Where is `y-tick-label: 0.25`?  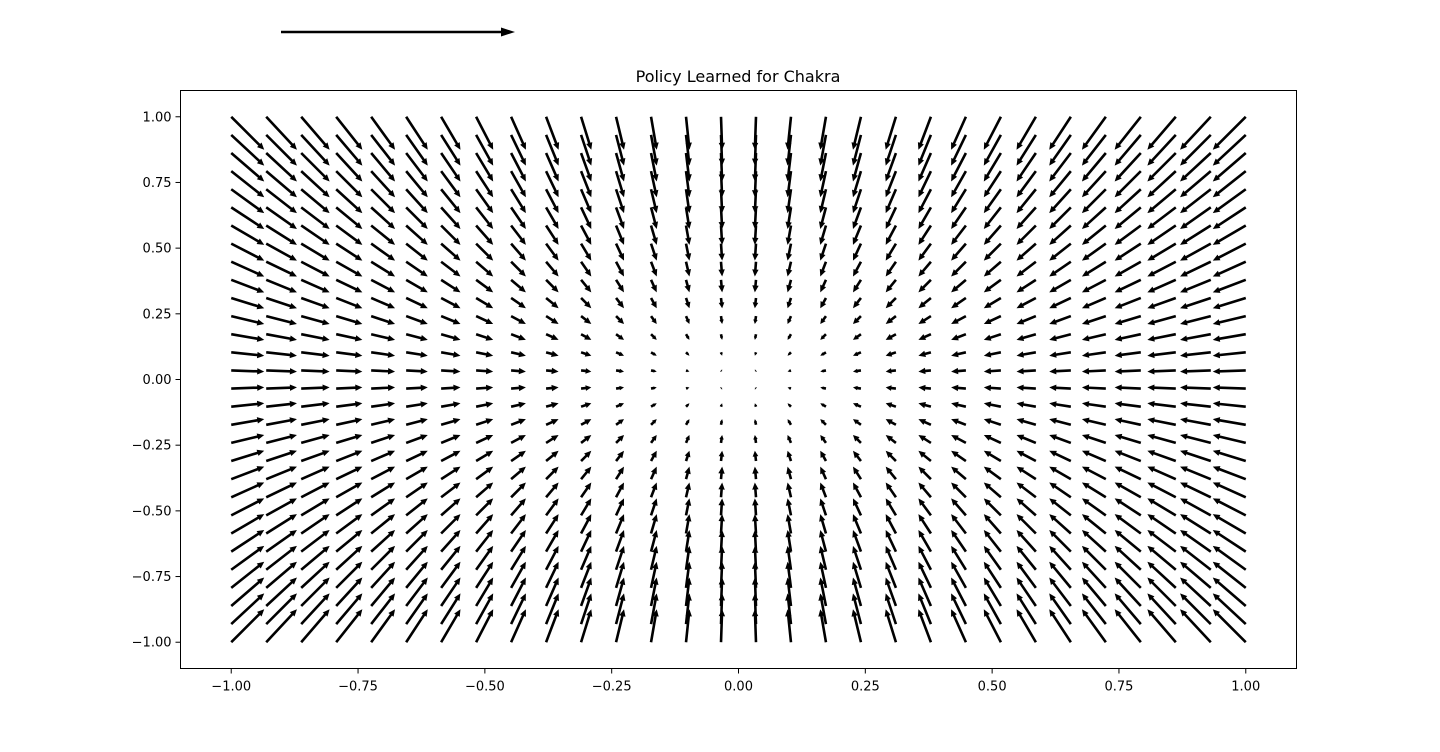
y-tick-label: 0.25 is located at coordinates (157, 314).